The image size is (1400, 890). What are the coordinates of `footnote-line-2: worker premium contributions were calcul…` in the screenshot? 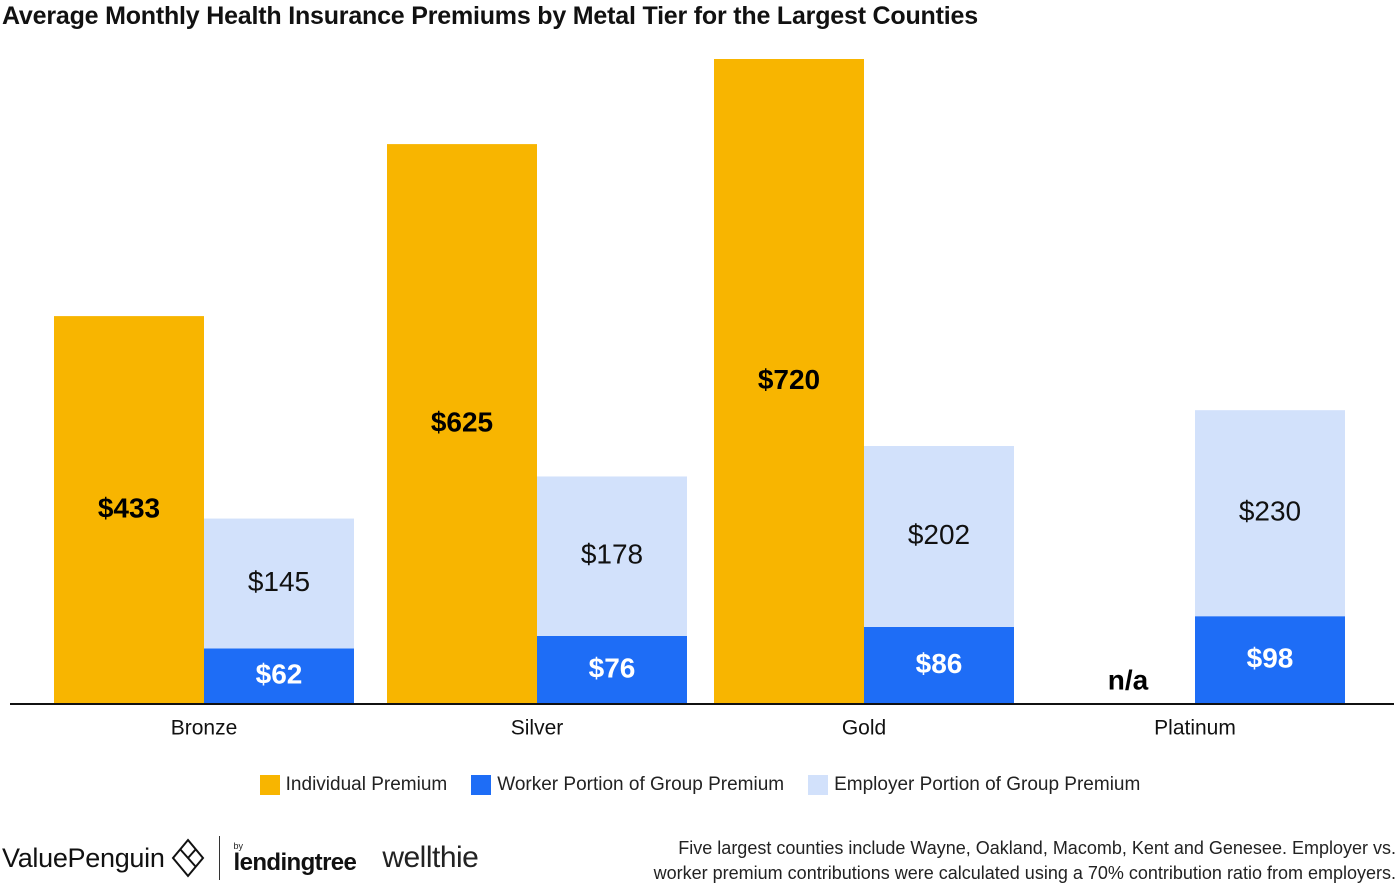 It's located at (1024, 873).